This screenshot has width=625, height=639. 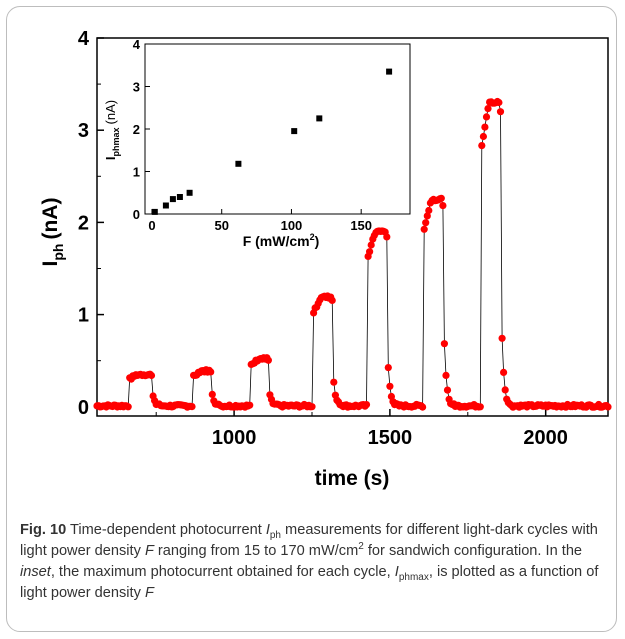 I want to click on inset-x-tick-label-0: 0, so click(x=151, y=225).